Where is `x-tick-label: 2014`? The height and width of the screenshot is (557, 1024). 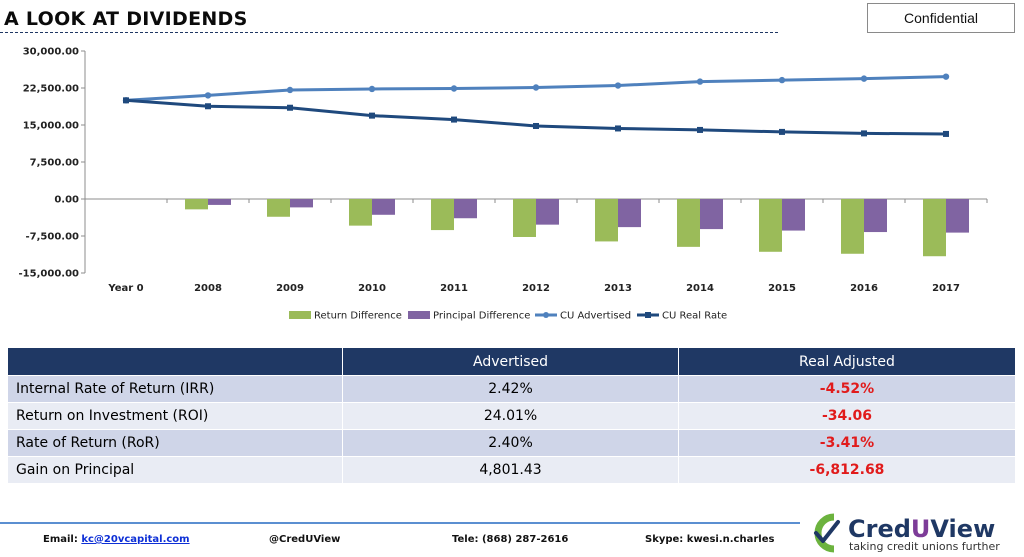
x-tick-label: 2014 is located at coordinates (700, 288).